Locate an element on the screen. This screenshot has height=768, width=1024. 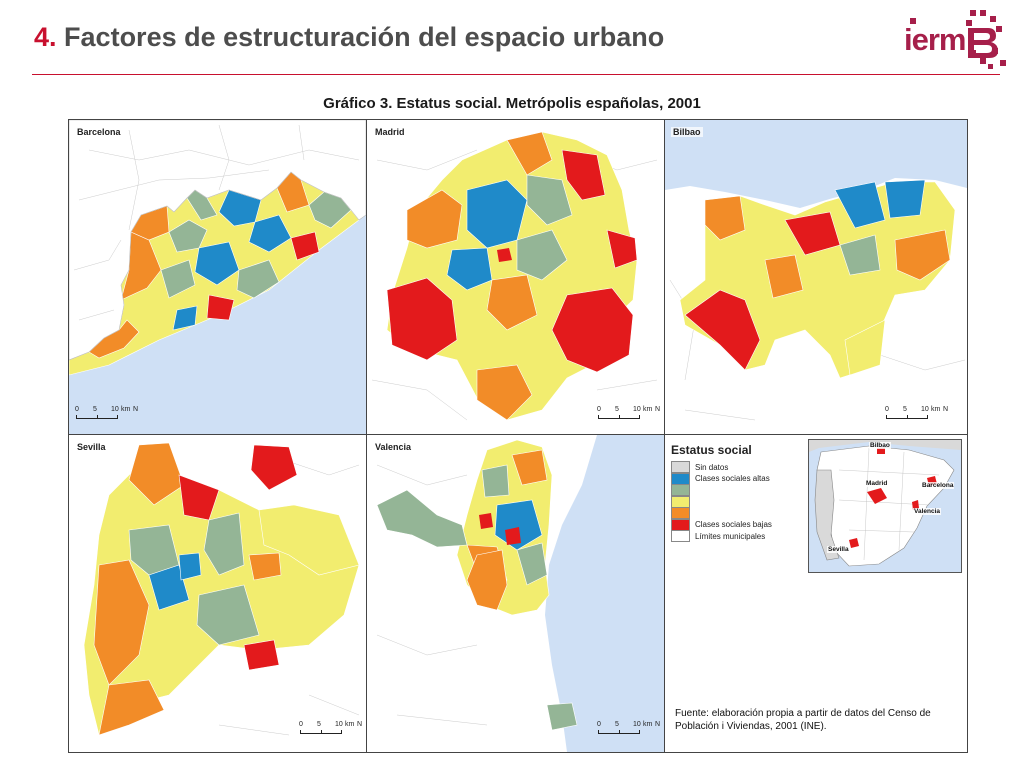
panel-title-madrid: Madrid is located at coordinates (390, 132).